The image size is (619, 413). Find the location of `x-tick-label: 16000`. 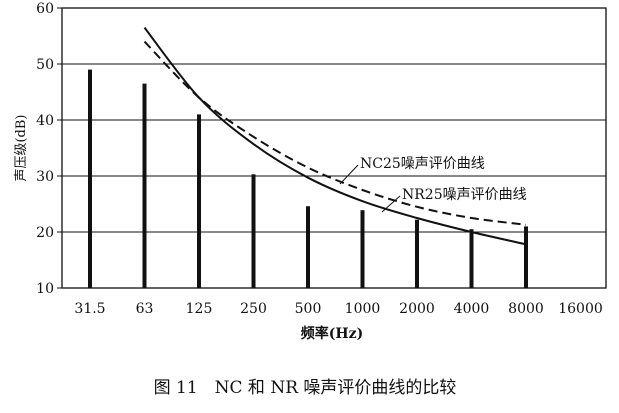

x-tick-label: 16000 is located at coordinates (580, 309).